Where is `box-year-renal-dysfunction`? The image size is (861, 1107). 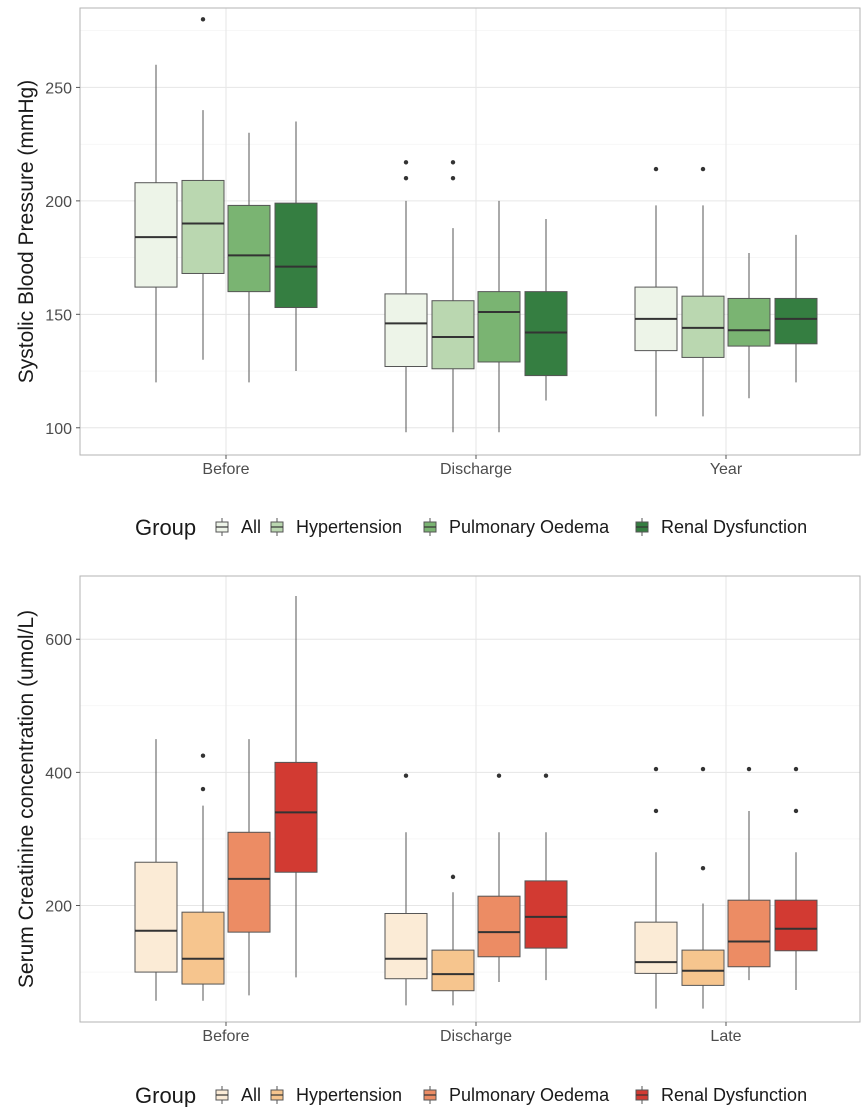
box-year-renal-dysfunction is located at coordinates (796, 308).